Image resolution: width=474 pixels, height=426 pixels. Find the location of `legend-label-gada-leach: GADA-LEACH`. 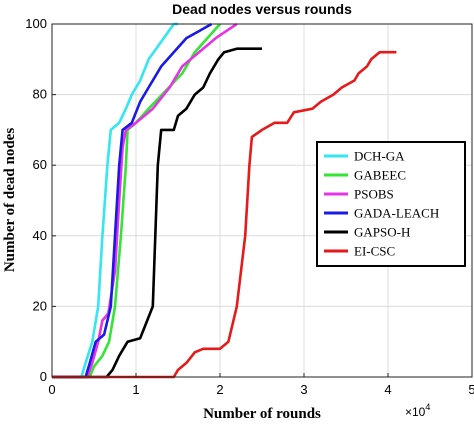

legend-label-gada-leach: GADA-LEACH is located at coordinates (396, 213).